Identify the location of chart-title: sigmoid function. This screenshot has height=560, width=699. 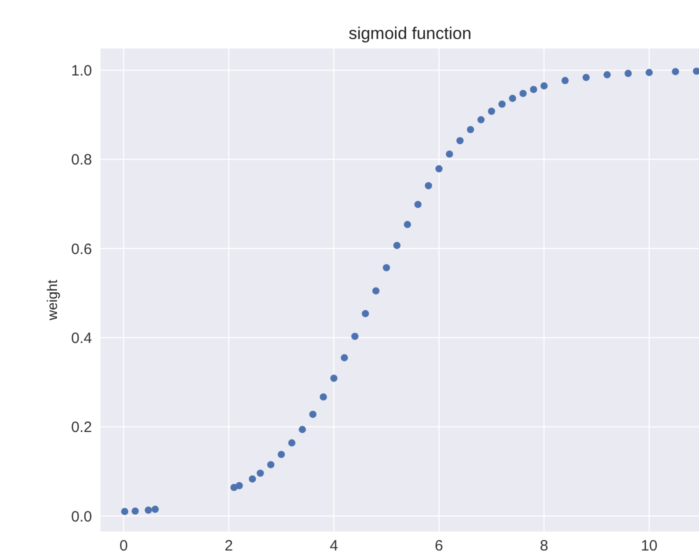
(410, 34).